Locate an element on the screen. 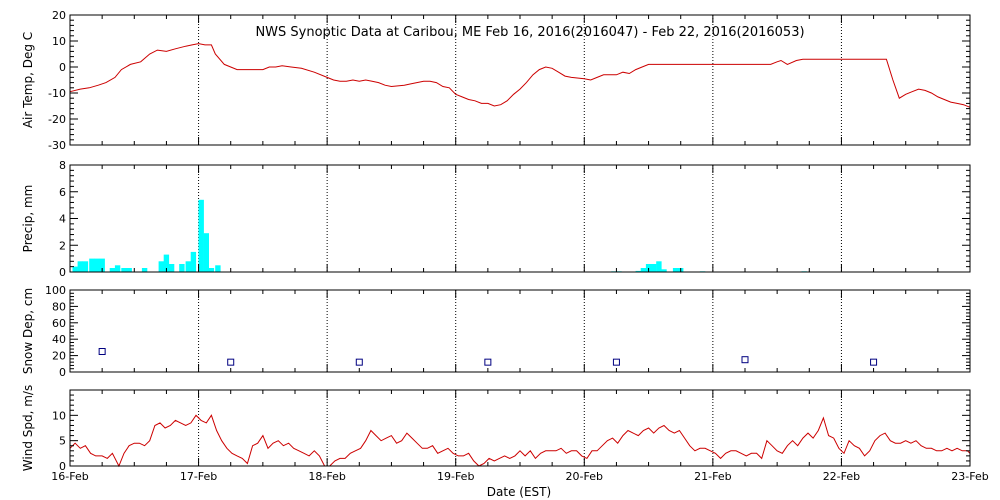 The height and width of the screenshot is (500, 1000). y-tick-label: -30 is located at coordinates (57, 145).